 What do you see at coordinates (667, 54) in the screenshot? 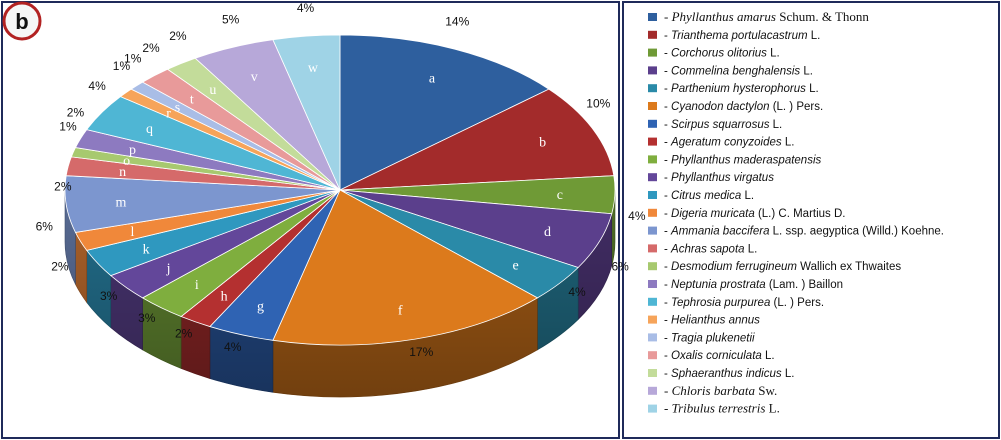
I see `legend-dash-c: -` at bounding box center [667, 54].